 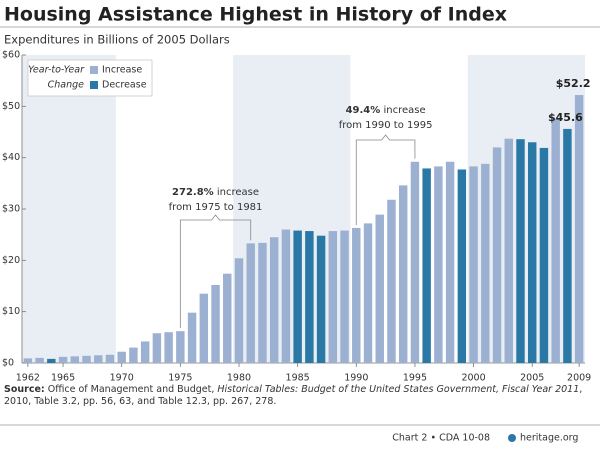 I want to click on x-tick-label: 1990, so click(x=356, y=378).